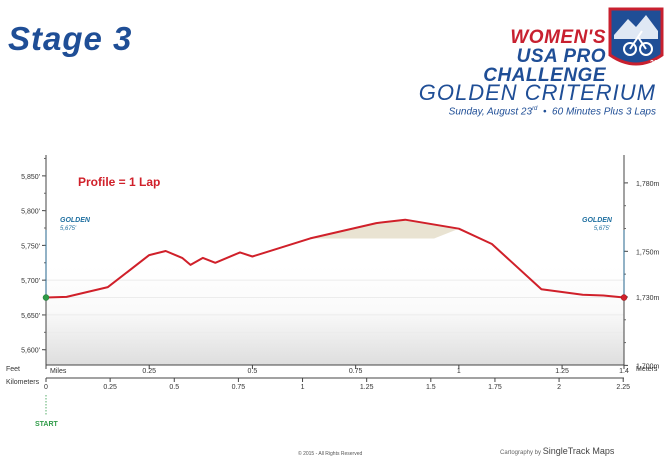 The height and width of the screenshot is (460, 670). What do you see at coordinates (544, 75) in the screenshot?
I see `logo-line-challenge: CHALLENGE` at bounding box center [544, 75].